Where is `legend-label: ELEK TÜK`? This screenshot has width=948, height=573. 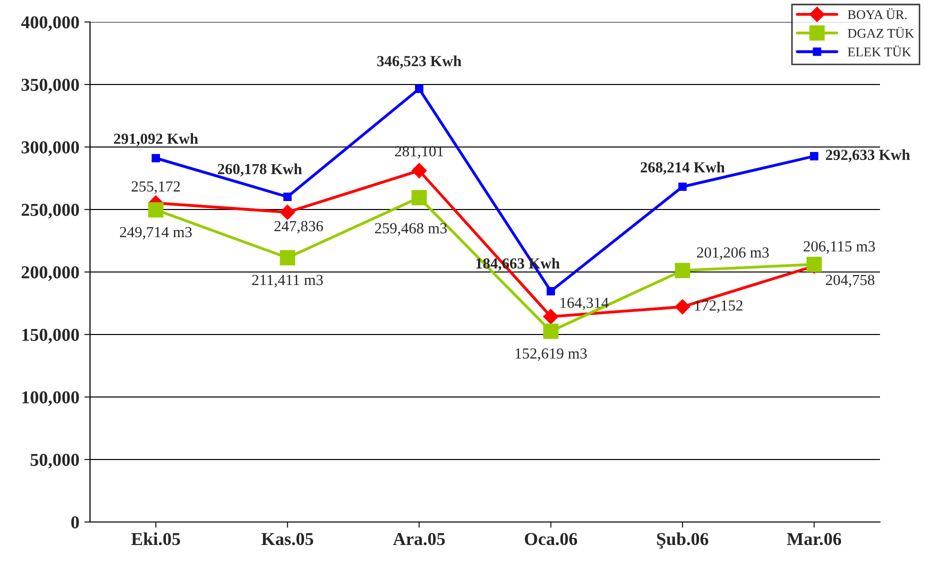 legend-label: ELEK TÜK is located at coordinates (880, 51).